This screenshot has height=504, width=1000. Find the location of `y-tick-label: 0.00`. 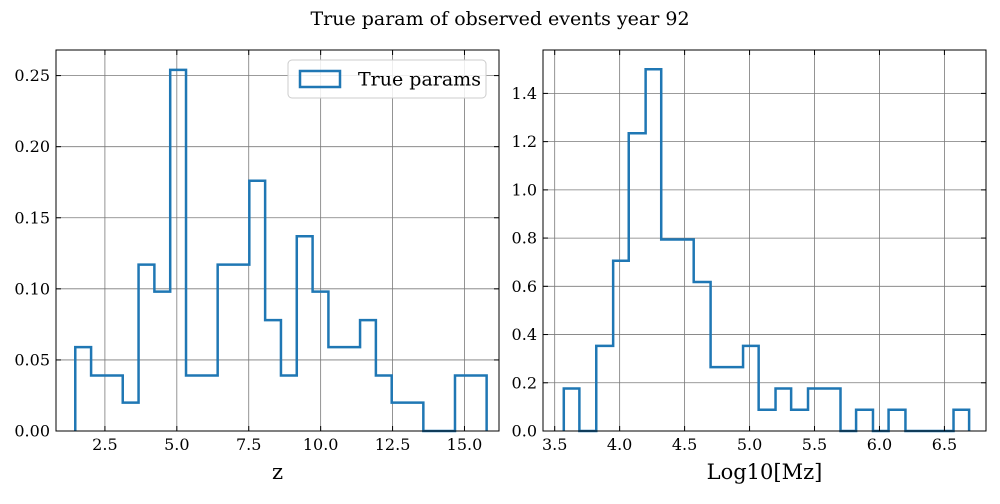

y-tick-label: 0.00 is located at coordinates (32, 431).